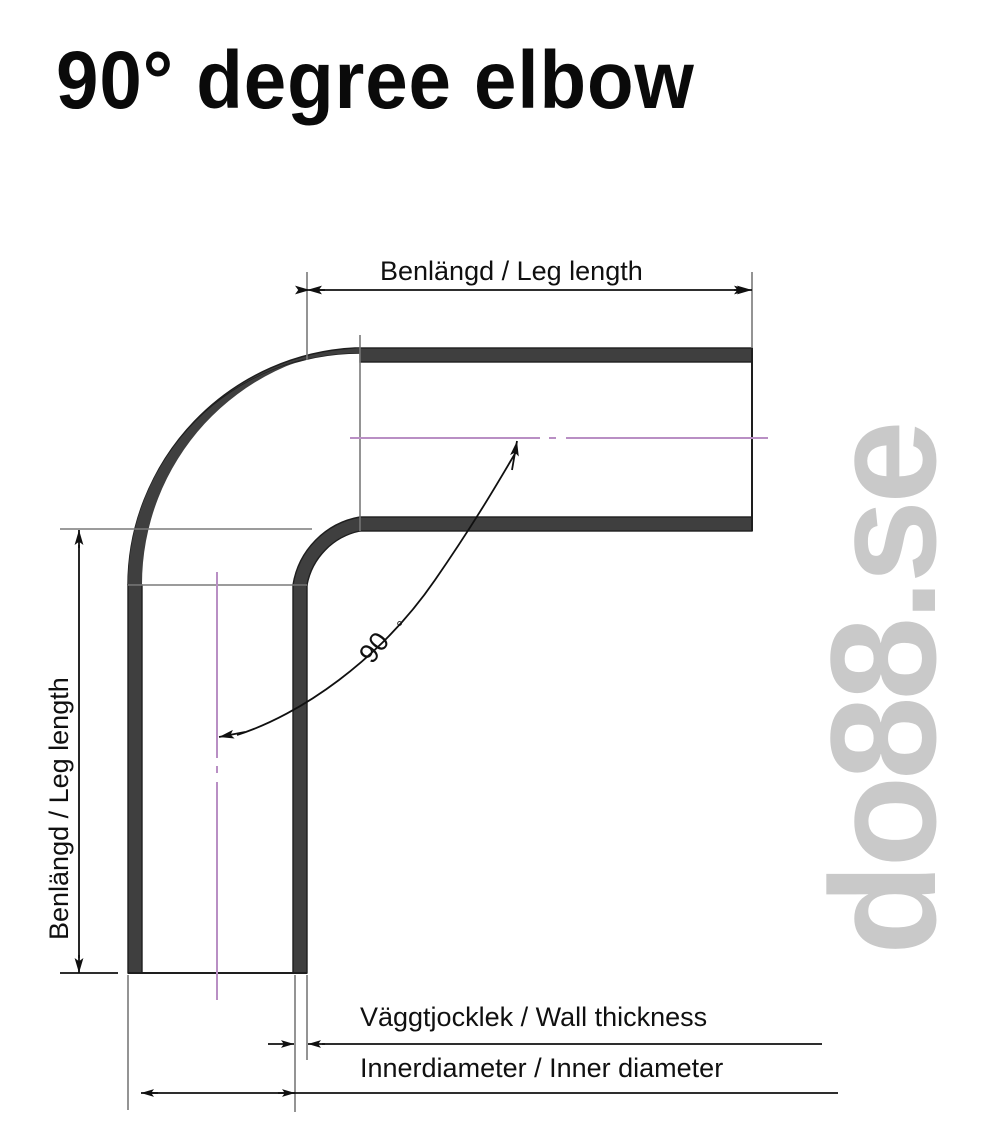 The image size is (1000, 1137). Describe the element at coordinates (135, 779) in the screenshot. I see `vertical-leg-left-wall` at that location.